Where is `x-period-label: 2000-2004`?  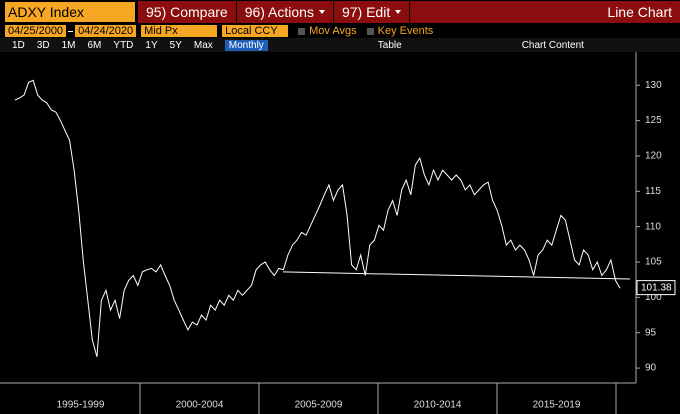 x-period-label: 2000-2004 is located at coordinates (200, 405).